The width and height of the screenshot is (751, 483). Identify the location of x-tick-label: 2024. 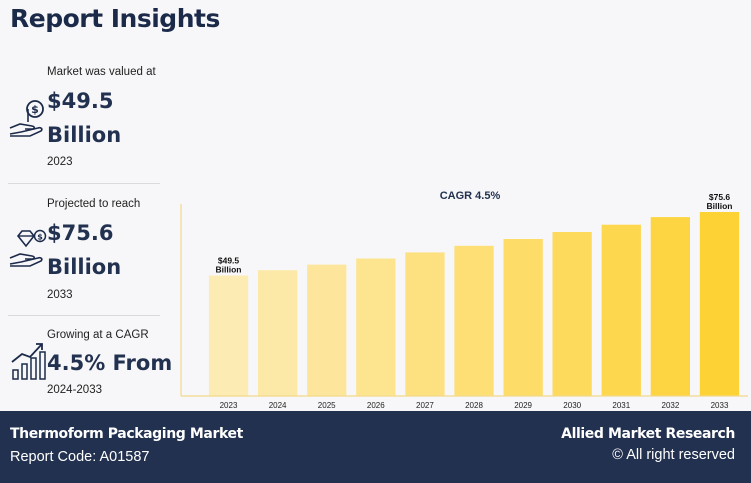
(278, 405).